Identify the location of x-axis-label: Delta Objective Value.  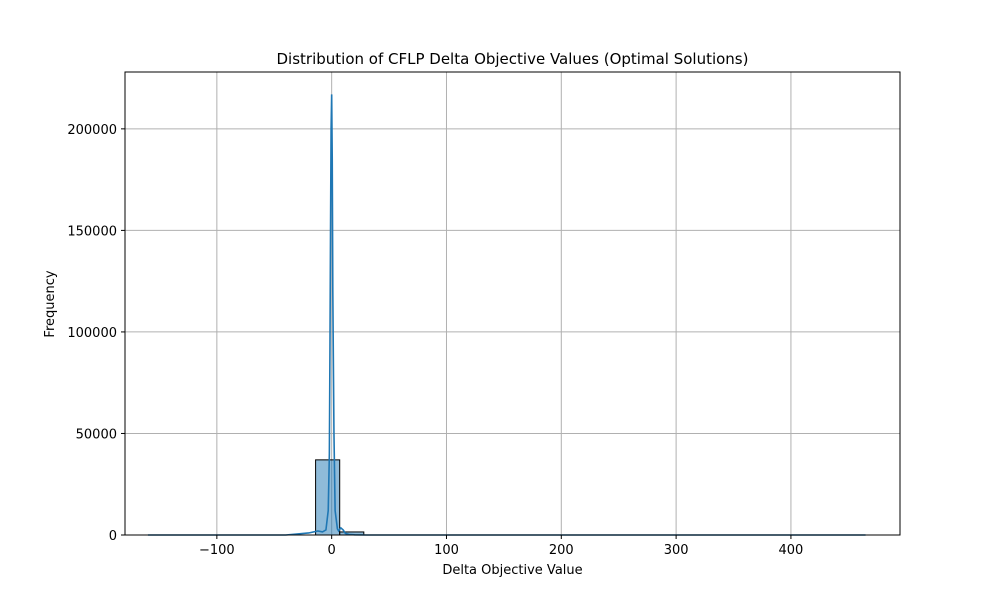
(512, 570).